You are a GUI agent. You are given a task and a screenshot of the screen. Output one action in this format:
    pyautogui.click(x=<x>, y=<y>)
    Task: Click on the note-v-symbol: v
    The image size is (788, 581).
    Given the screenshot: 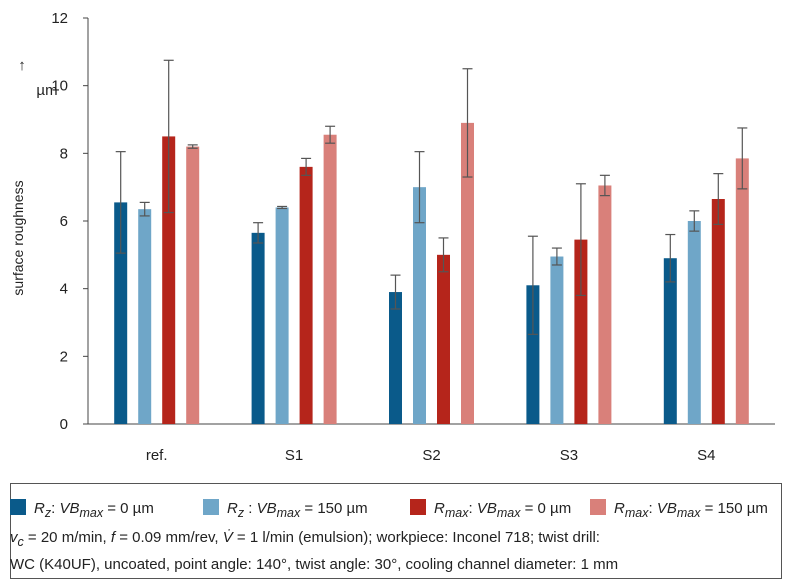 What is the action you would take?
    pyautogui.click(x=14, y=537)
    